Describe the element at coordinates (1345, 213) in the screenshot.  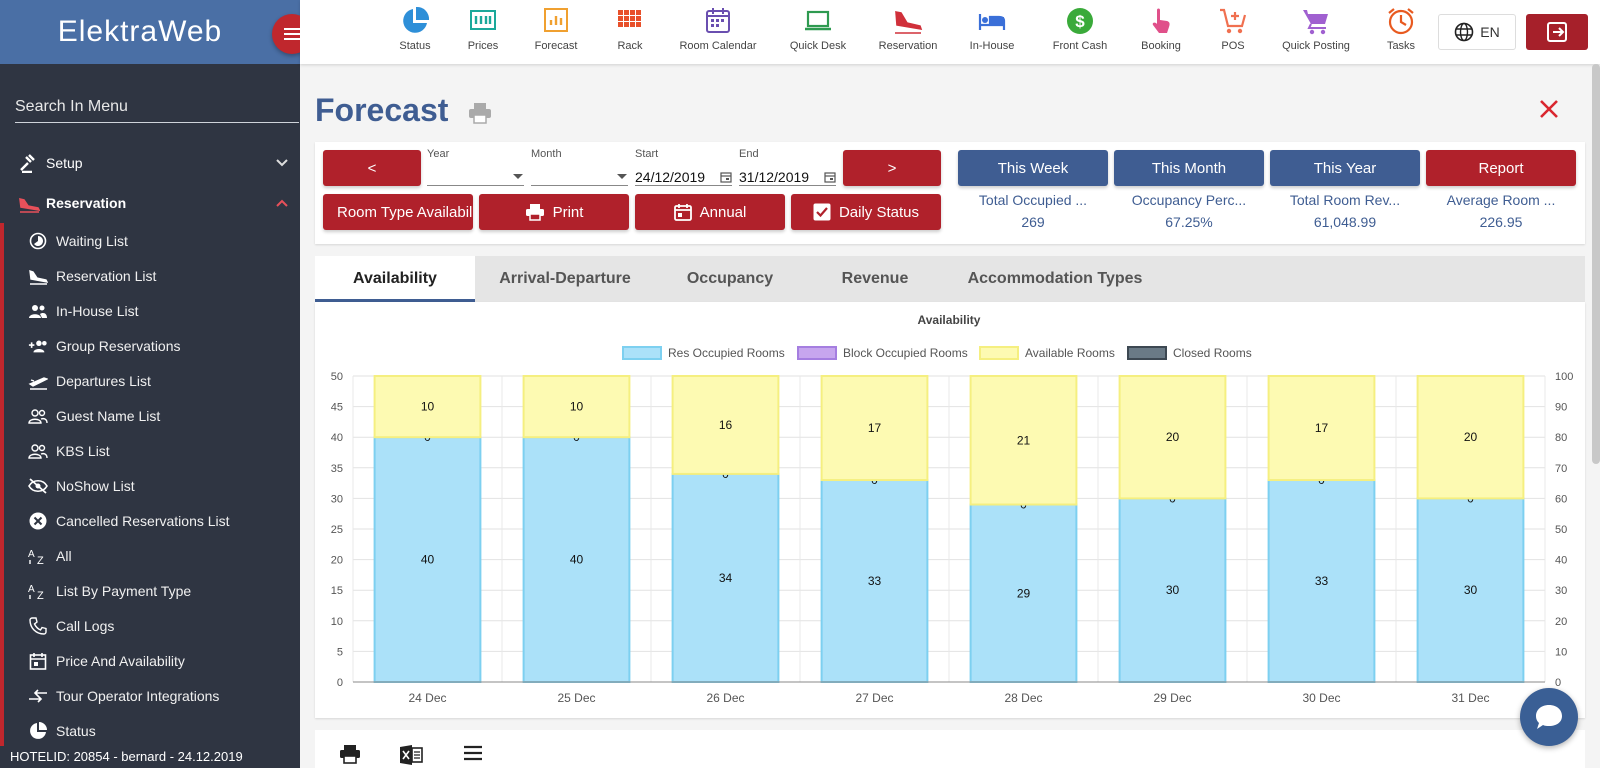
I see `stat-total-room-revenue: Total Room Rev... 61,048.99` at that location.